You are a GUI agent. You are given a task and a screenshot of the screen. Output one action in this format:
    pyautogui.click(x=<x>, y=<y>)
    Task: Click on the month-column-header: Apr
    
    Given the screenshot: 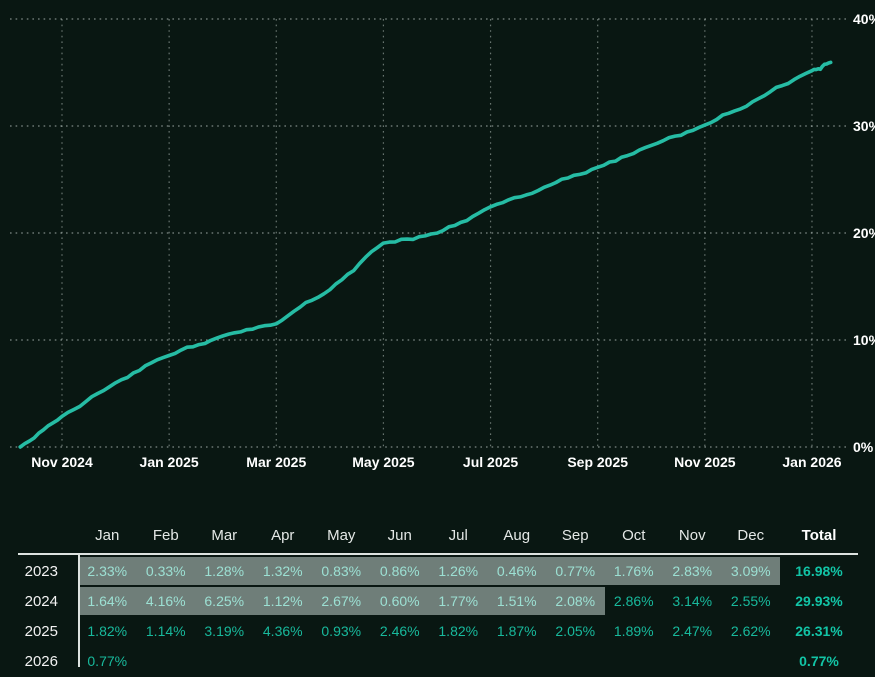 What is the action you would take?
    pyautogui.click(x=282, y=536)
    